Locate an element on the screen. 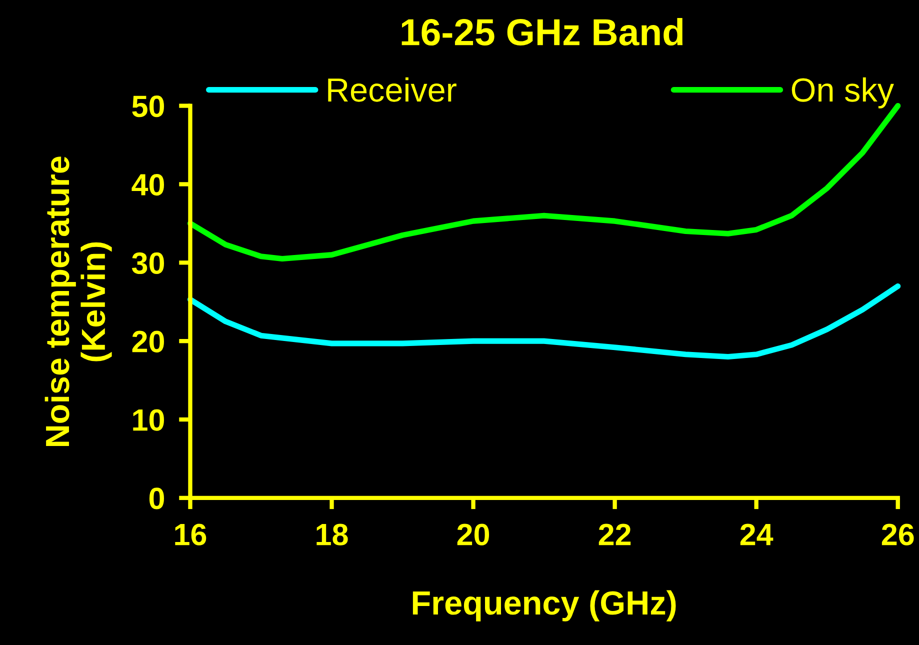  y-tick-label: 30 is located at coordinates (148, 263).